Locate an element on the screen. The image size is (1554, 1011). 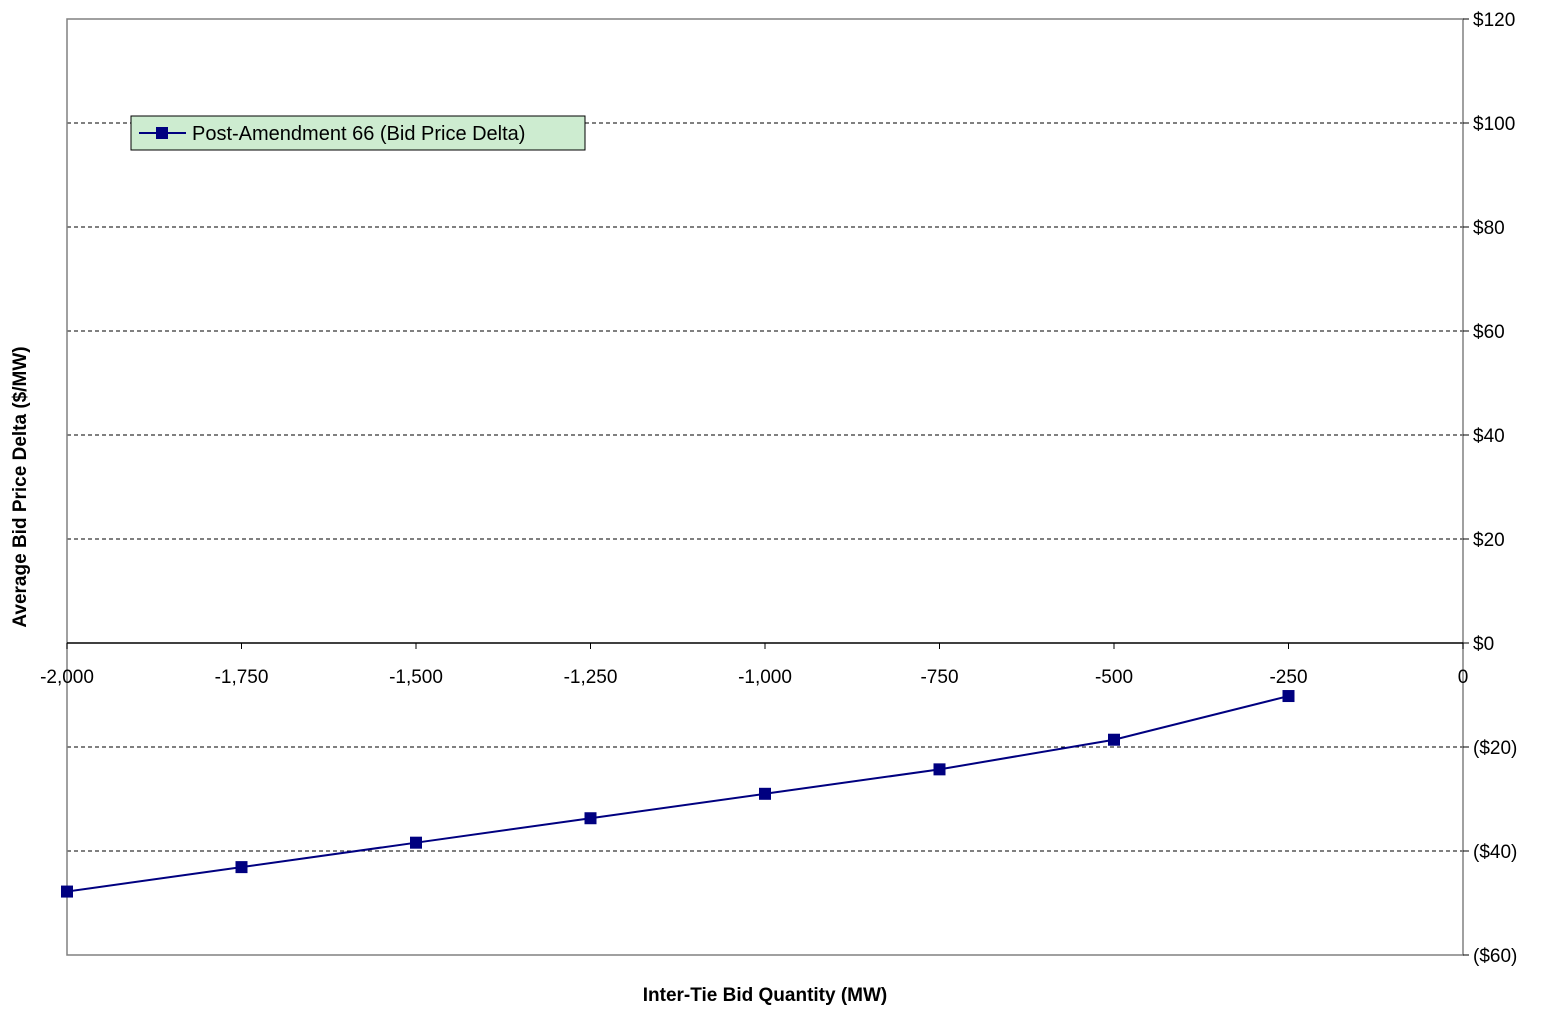
y-tick-label: ($60) is located at coordinates (1495, 956).